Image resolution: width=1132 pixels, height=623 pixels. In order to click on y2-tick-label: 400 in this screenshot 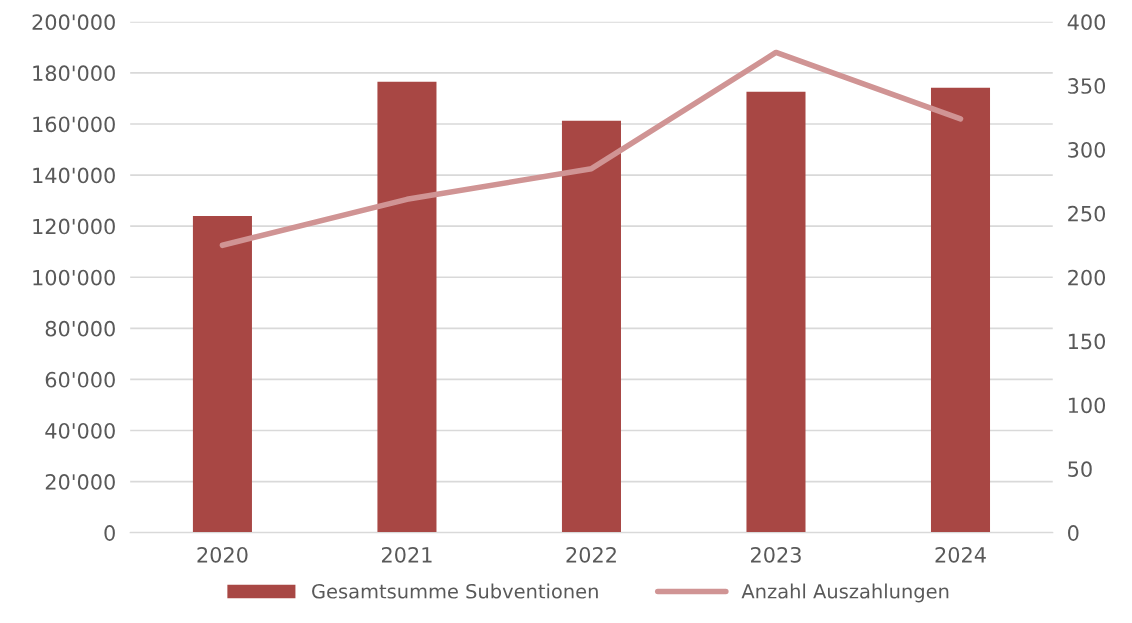, I will do `click(1086, 22)`.